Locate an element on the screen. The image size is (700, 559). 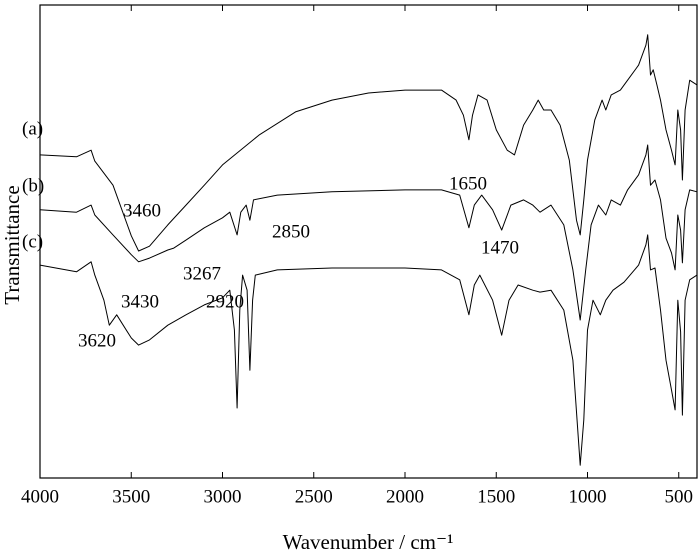
x-tick-label: 4000 is located at coordinates (40, 496).